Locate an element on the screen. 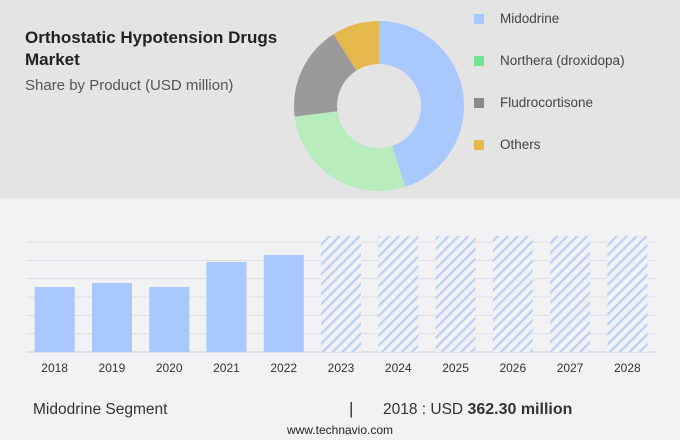 The image size is (680, 440). donut-chart is located at coordinates (379, 106).